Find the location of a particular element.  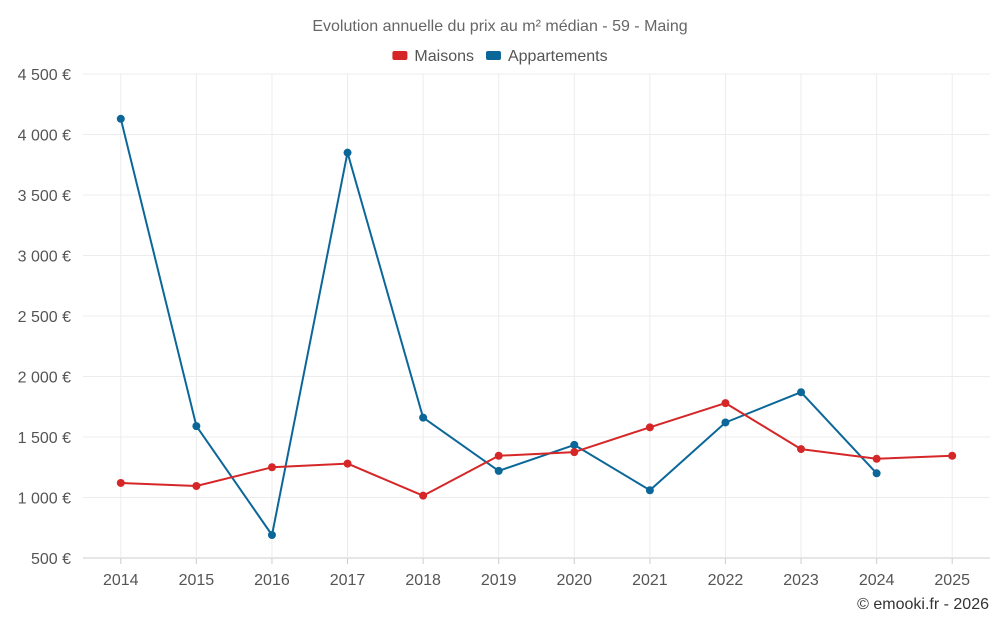

legend-item-maisons: Maisons is located at coordinates (433, 56).